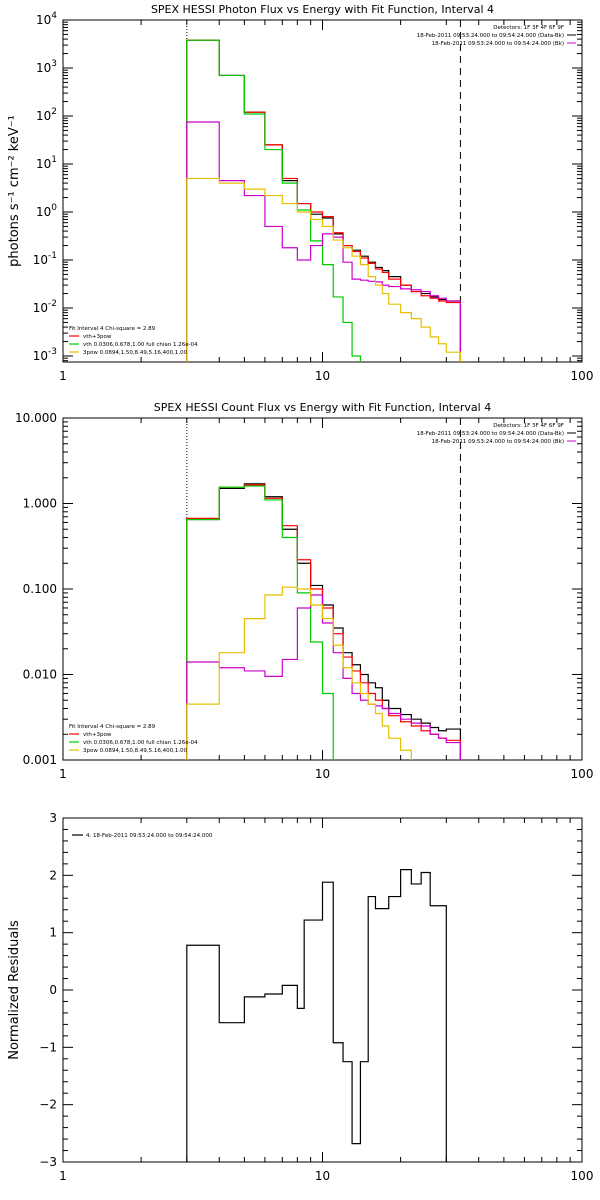 Image resolution: width=600 pixels, height=1200 pixels. What do you see at coordinates (45, 307) in the screenshot?
I see `y-tick-label: 10⁻²` at bounding box center [45, 307].